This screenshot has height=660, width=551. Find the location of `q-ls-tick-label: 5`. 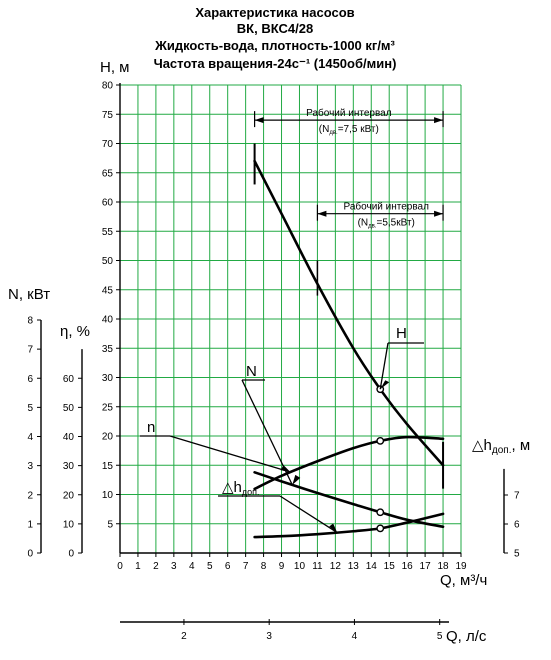

q-ls-tick-label: 5 is located at coordinates (440, 636).